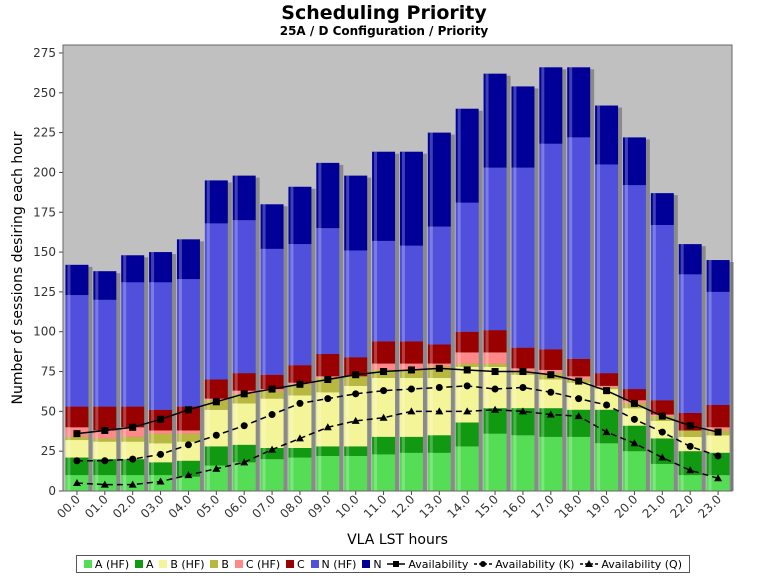 The image size is (768, 576). Describe the element at coordinates (347, 506) in the screenshot. I see `x-tick-label: 10.0` at that location.